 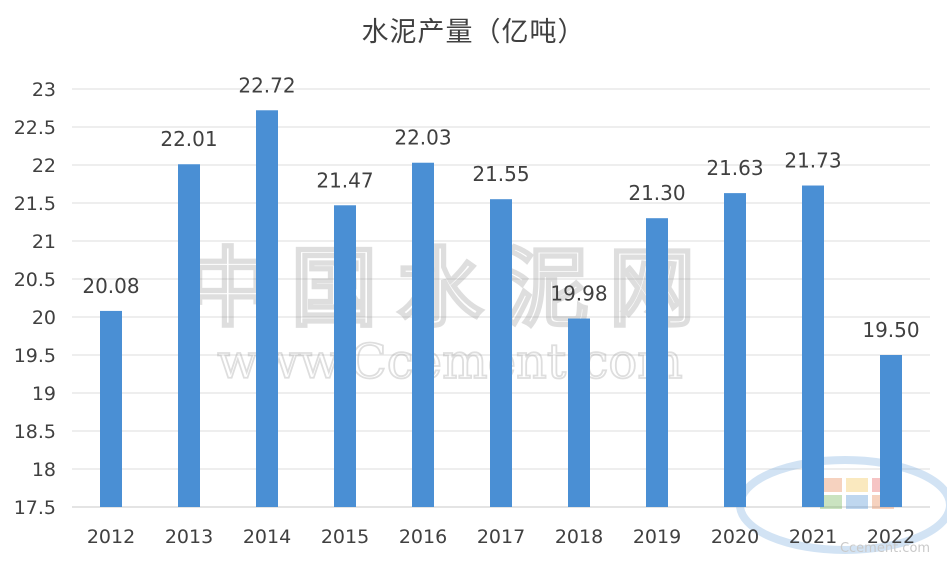 I want to click on bar-2019, so click(x=657, y=362).